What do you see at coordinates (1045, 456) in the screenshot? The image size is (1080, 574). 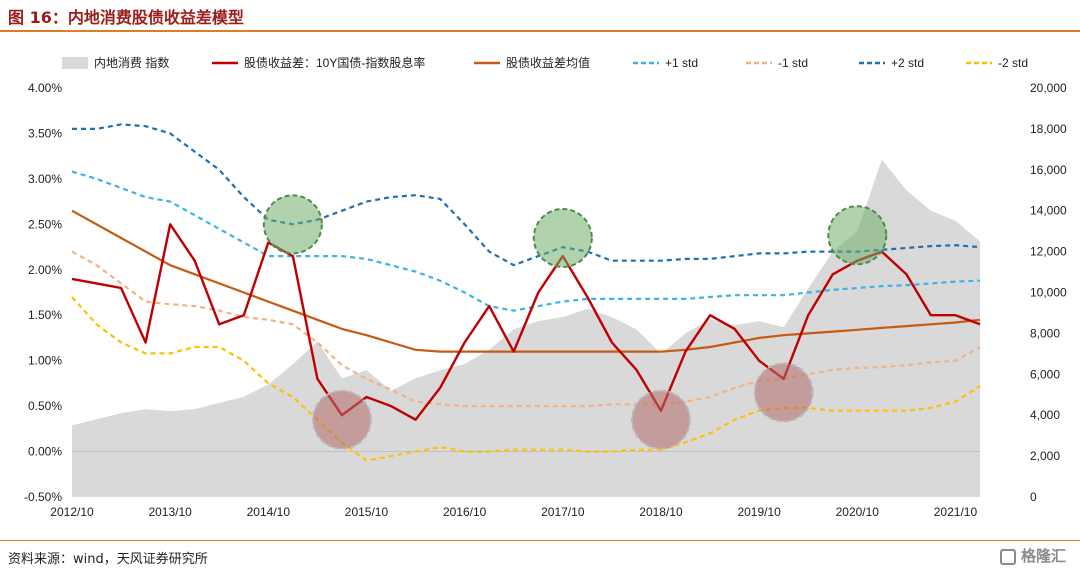 I see `y-right-tick-label: 2,000` at bounding box center [1045, 456].